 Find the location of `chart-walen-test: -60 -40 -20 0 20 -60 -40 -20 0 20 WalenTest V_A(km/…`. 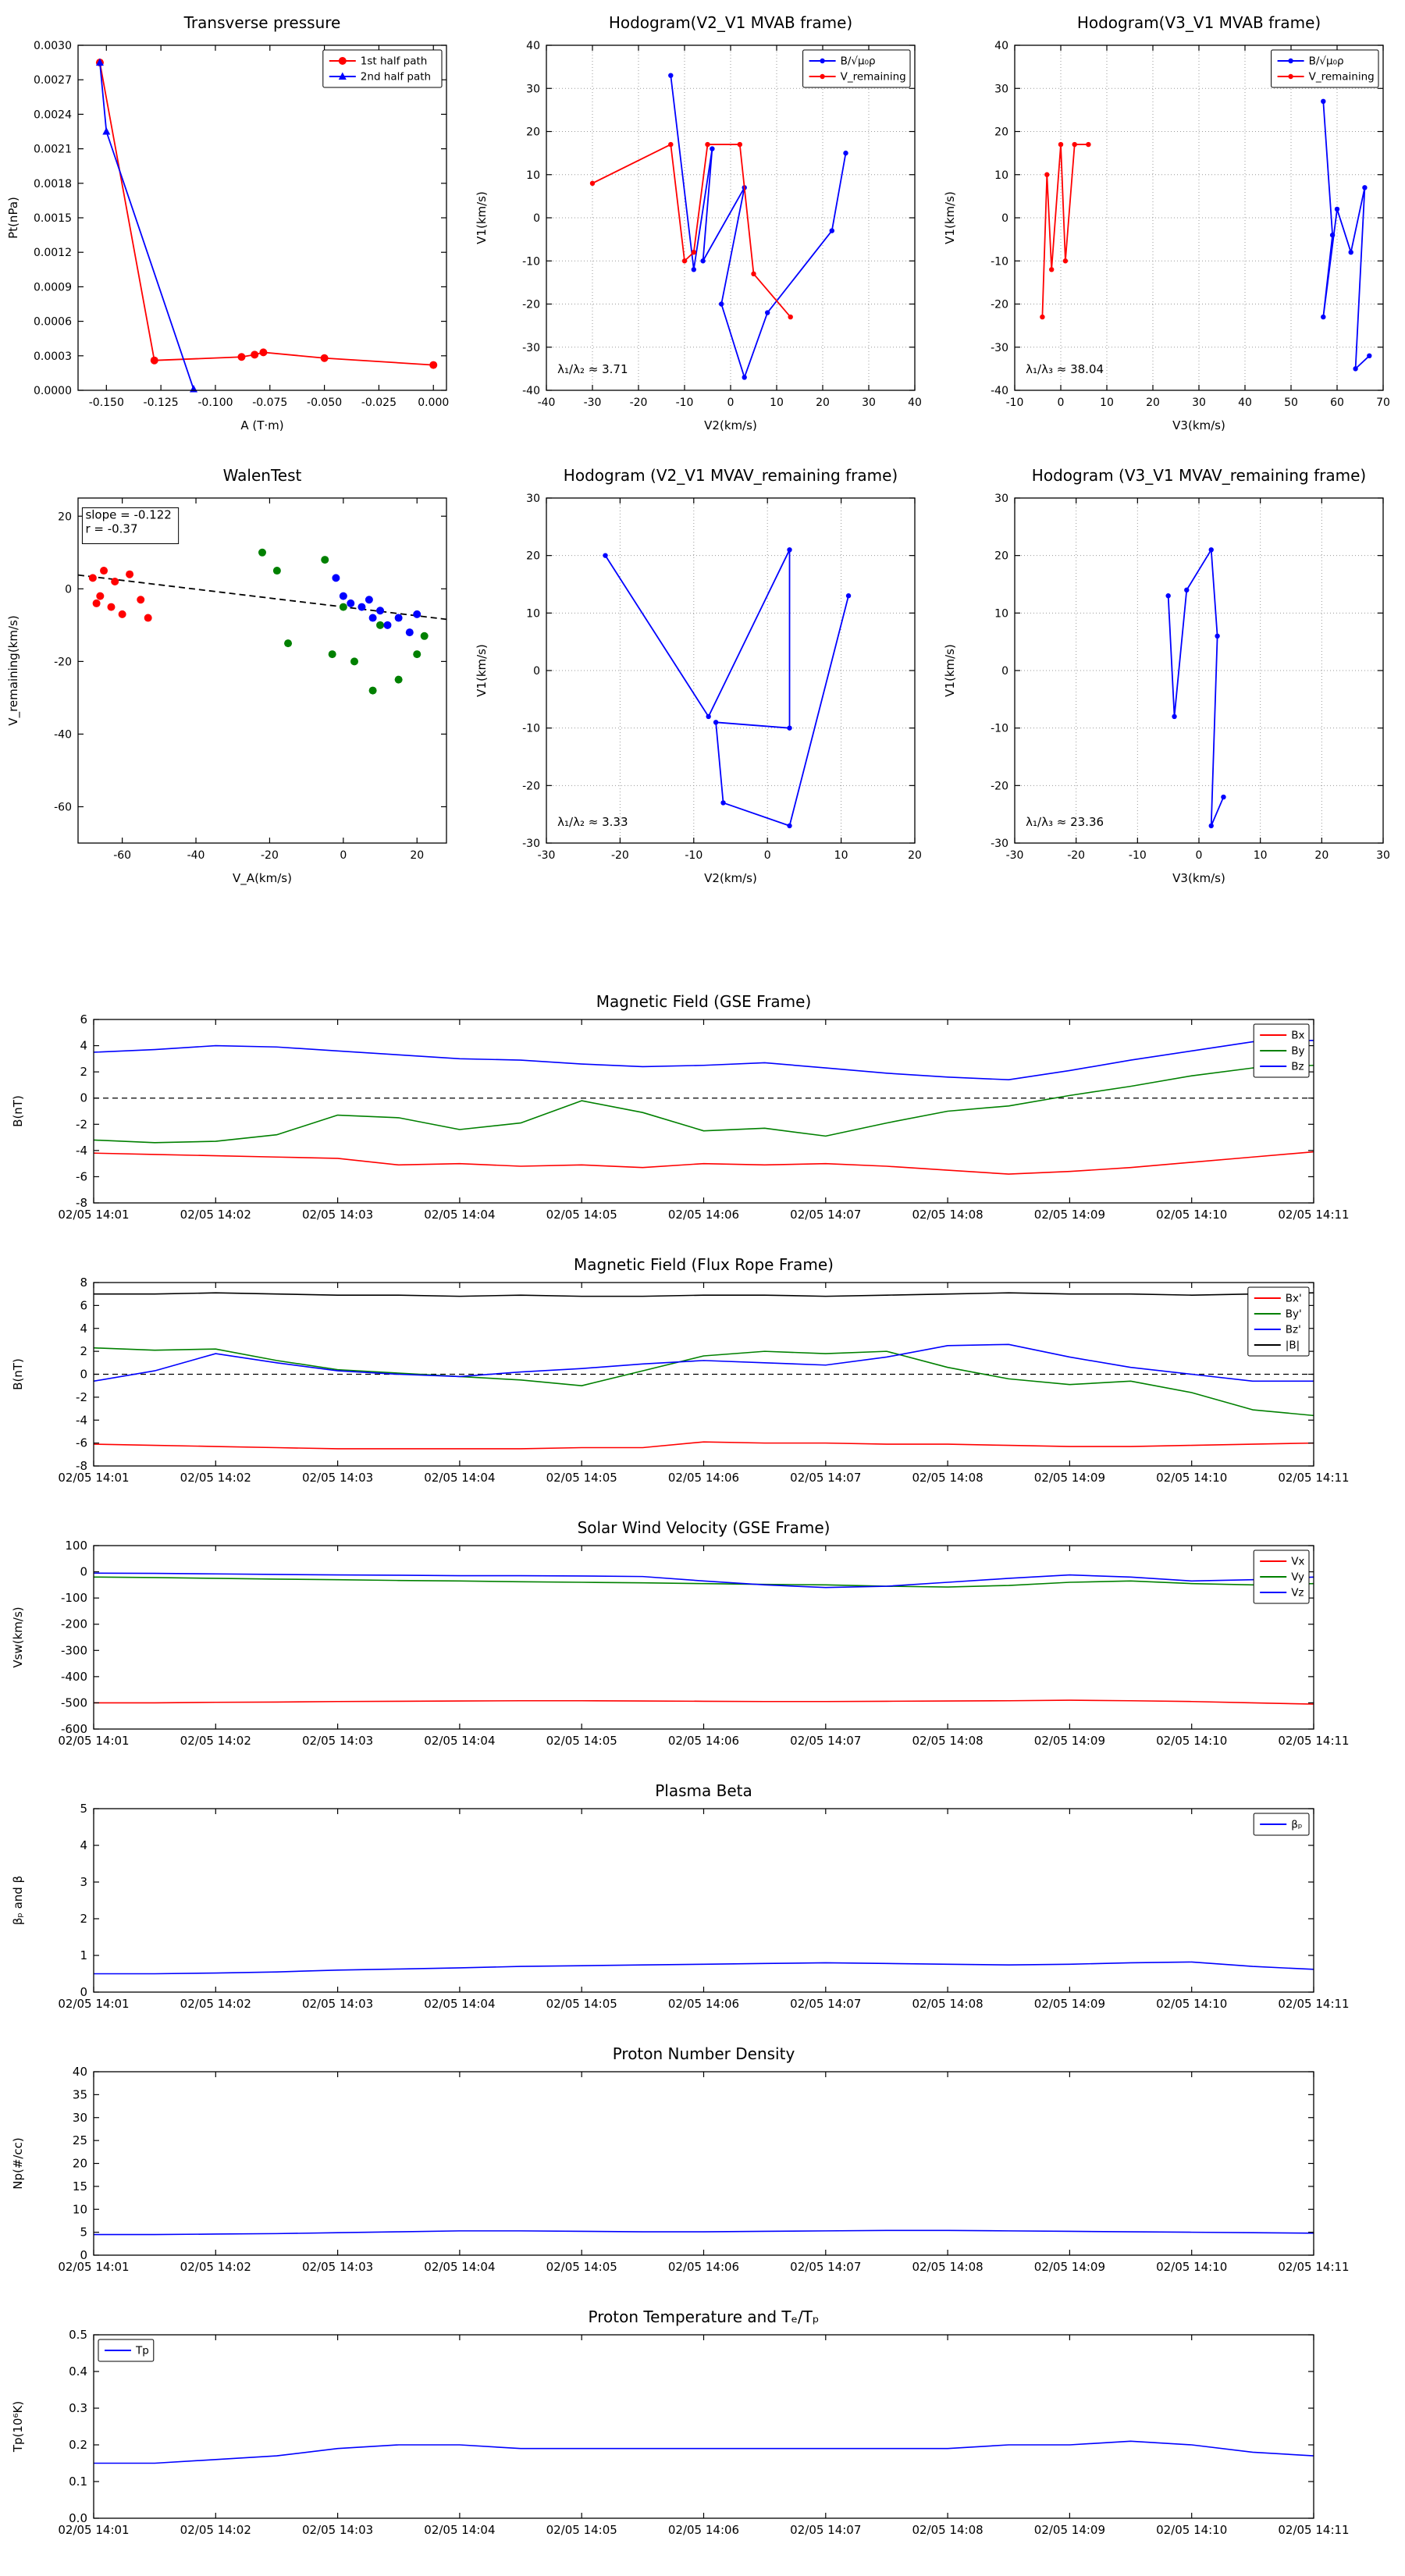

chart-walen-test: -60 -40 -20 0 20 -60 -40 -20 0 20 WalenTest V_A(km/… is located at coordinates (234, 683).